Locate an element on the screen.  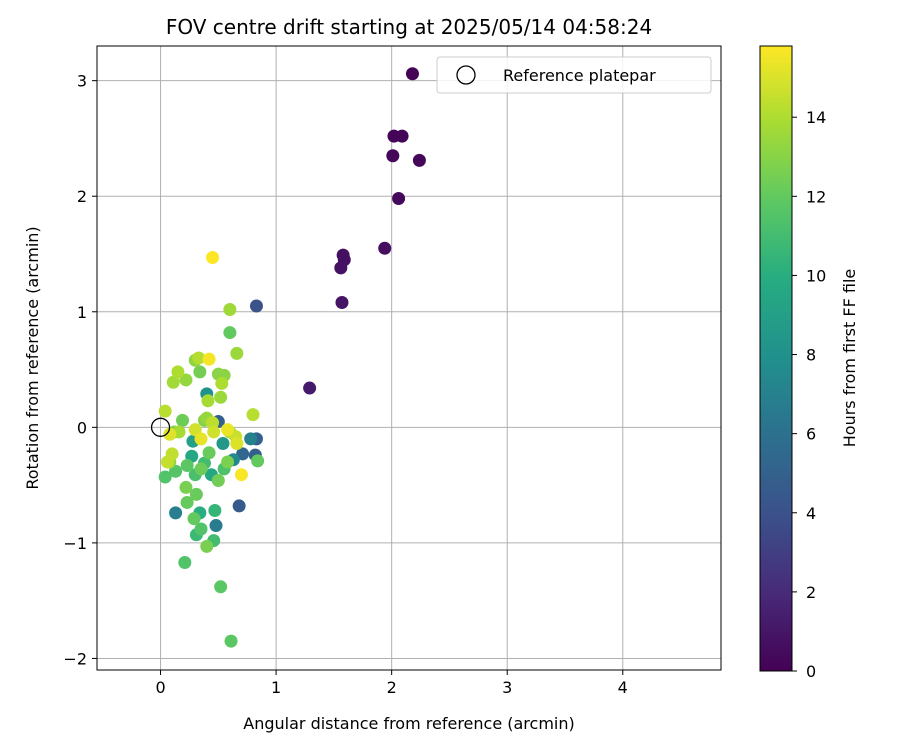
x-axis-ticks: 0 1 2 3 4 is located at coordinates (391, 683).